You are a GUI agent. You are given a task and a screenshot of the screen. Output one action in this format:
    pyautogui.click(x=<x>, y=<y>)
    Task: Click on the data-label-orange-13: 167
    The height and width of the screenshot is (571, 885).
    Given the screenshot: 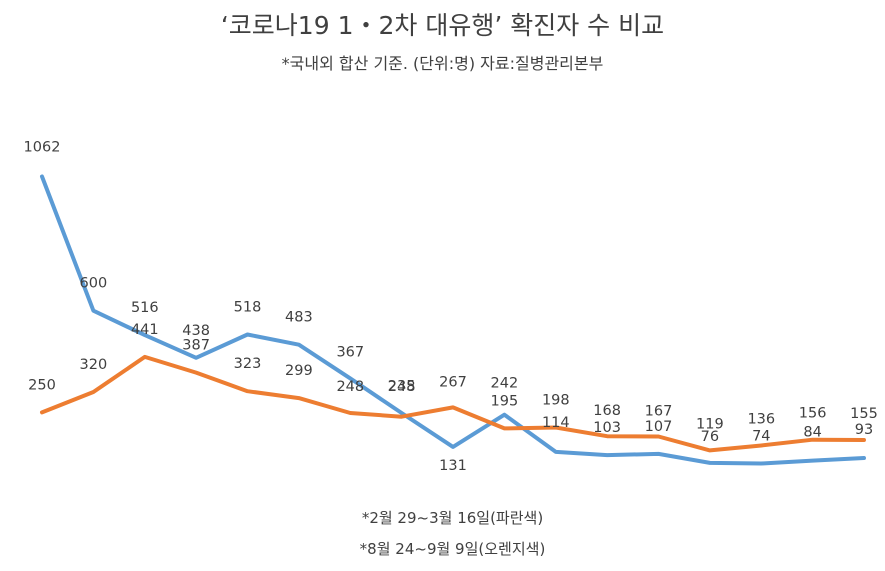 What is the action you would take?
    pyautogui.click(x=659, y=412)
    